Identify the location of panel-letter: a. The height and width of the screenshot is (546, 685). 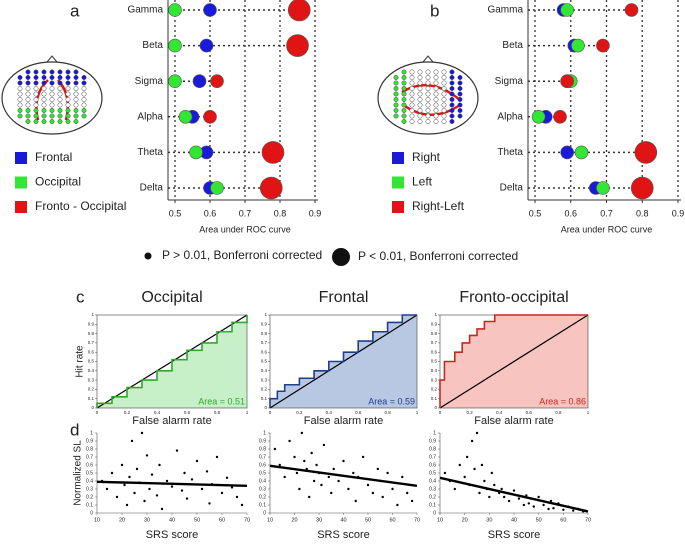
(75, 10).